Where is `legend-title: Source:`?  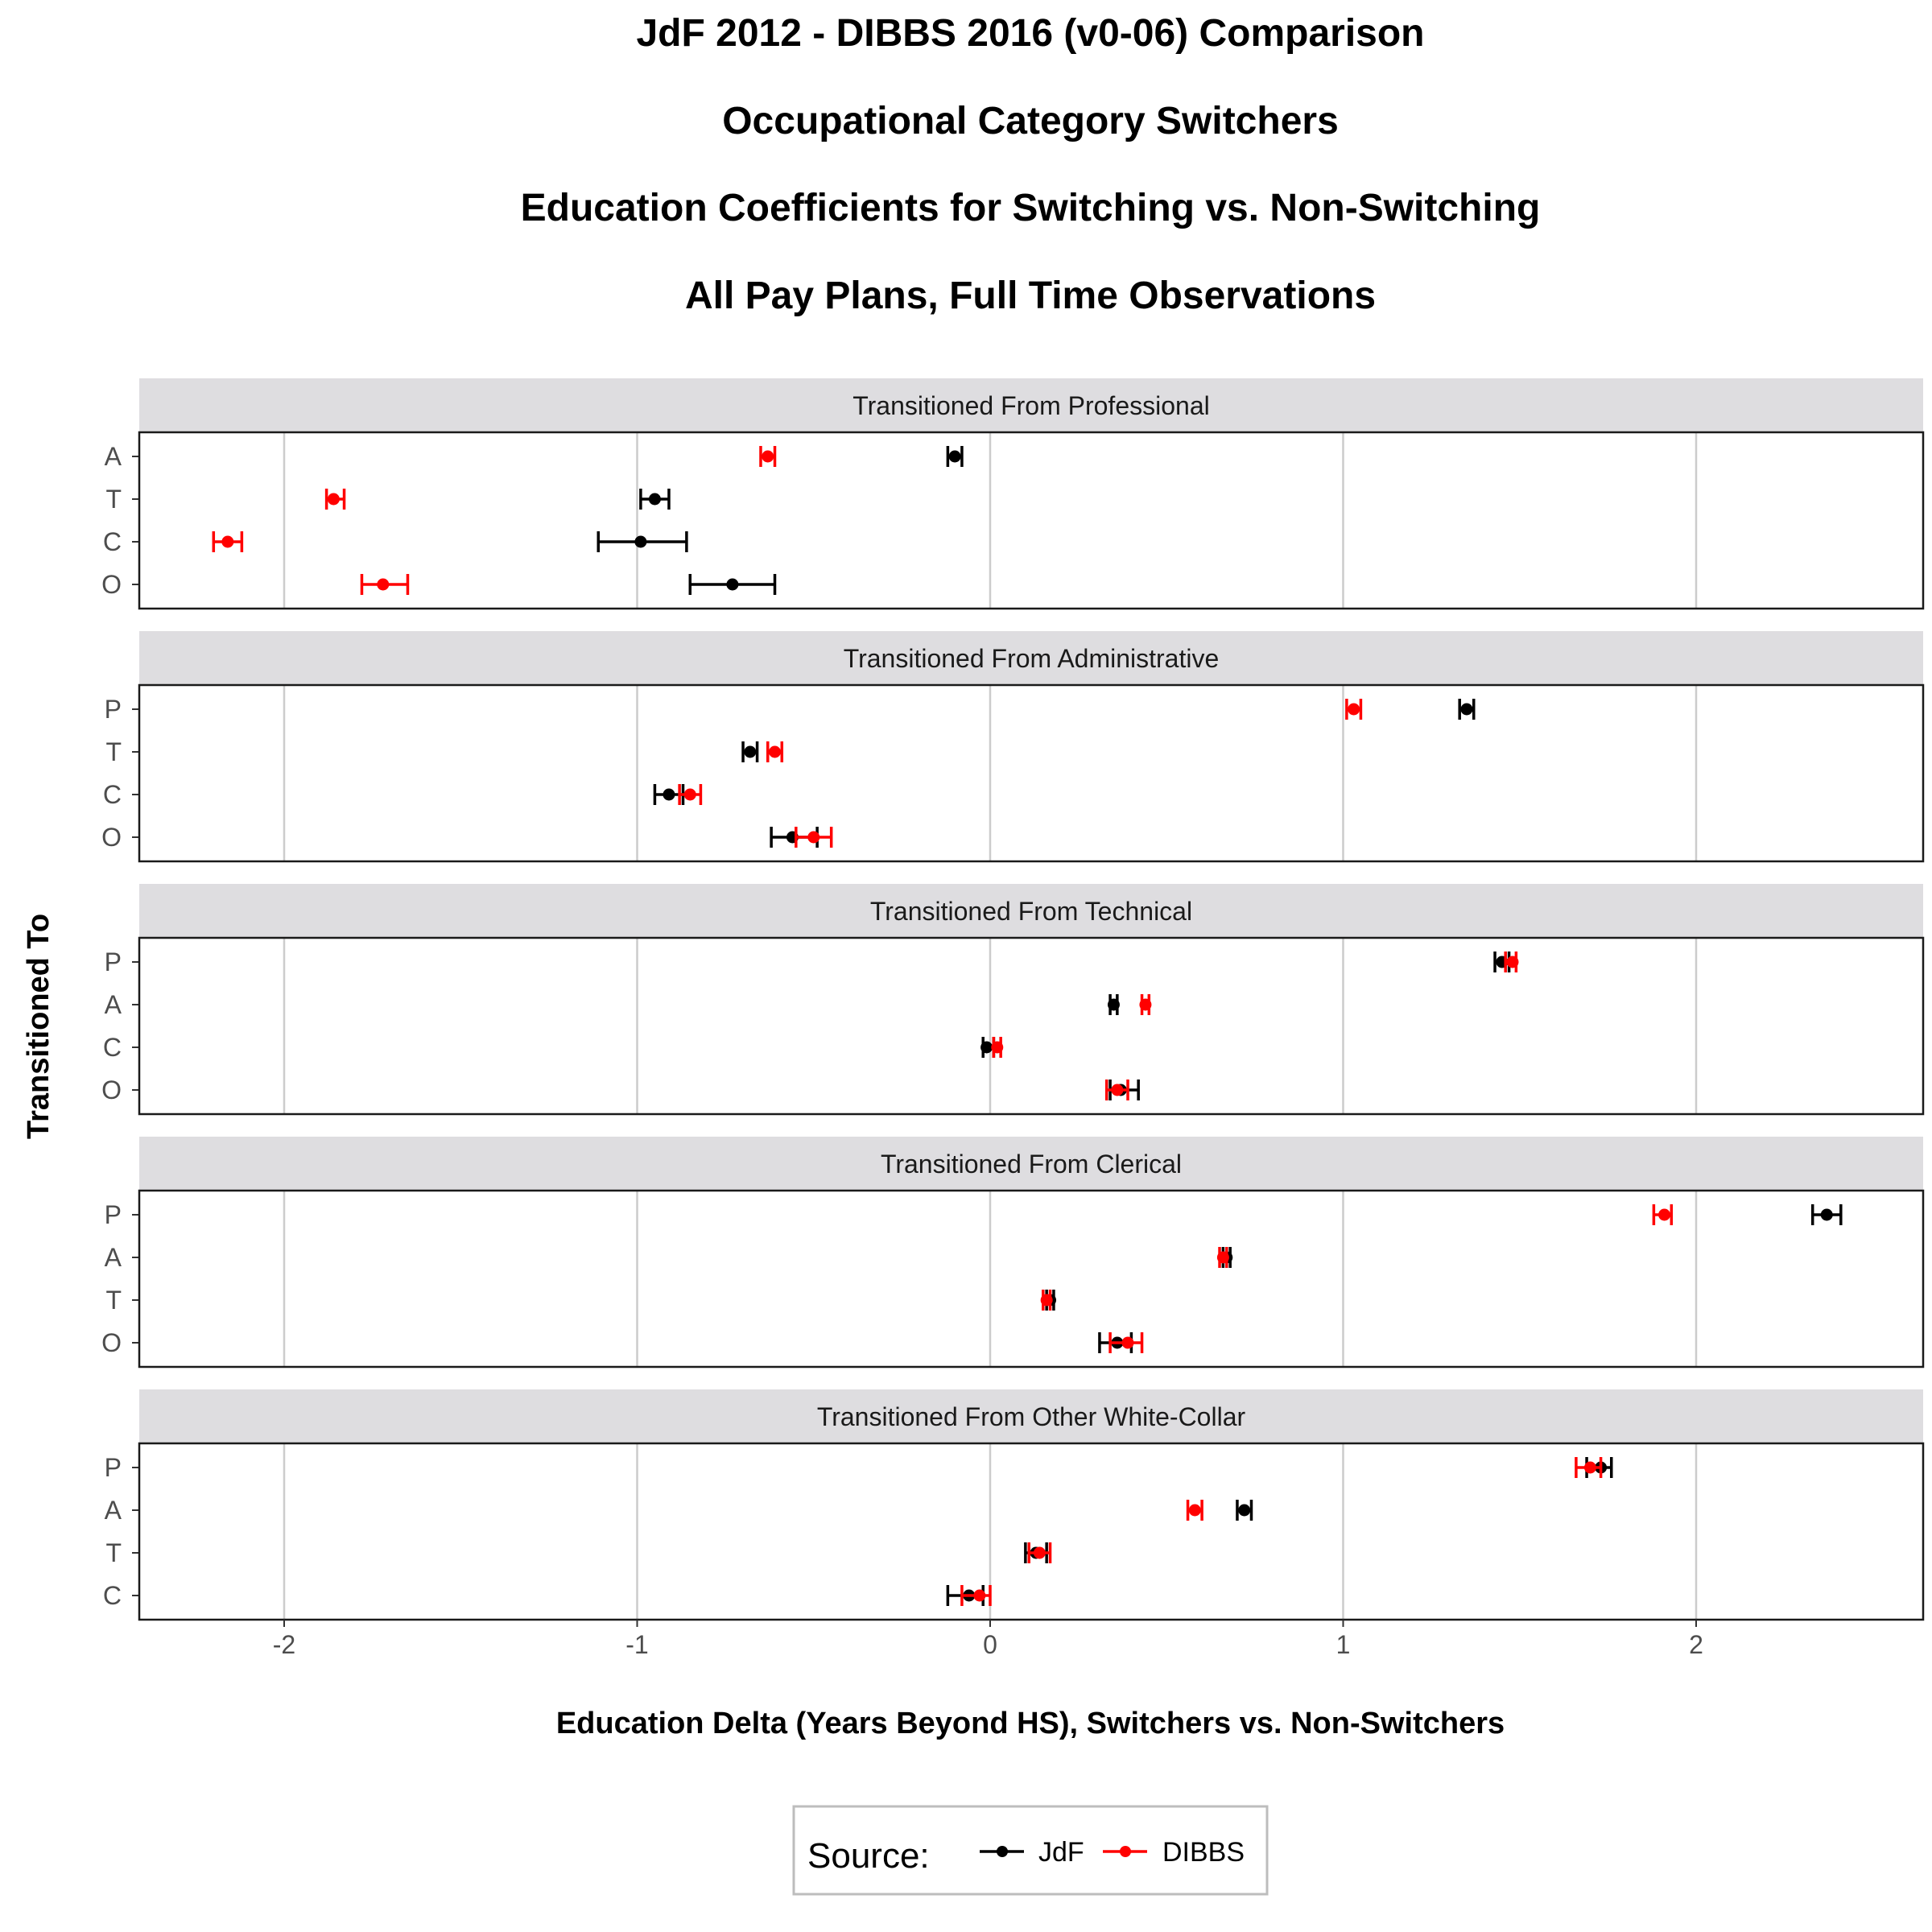
legend-title: Source: is located at coordinates (868, 1856).